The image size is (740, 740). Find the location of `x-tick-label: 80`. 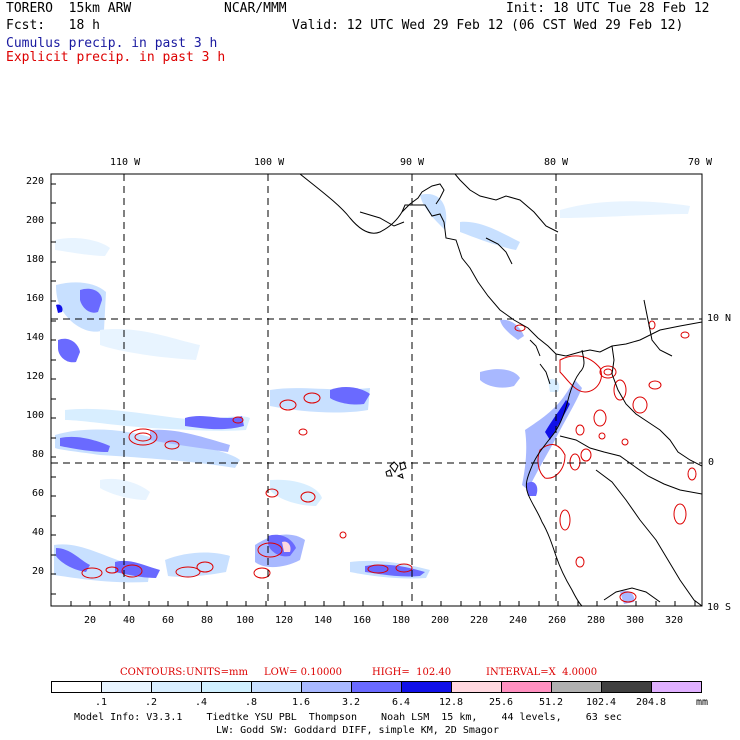

x-tick-label: 80 is located at coordinates (207, 620).